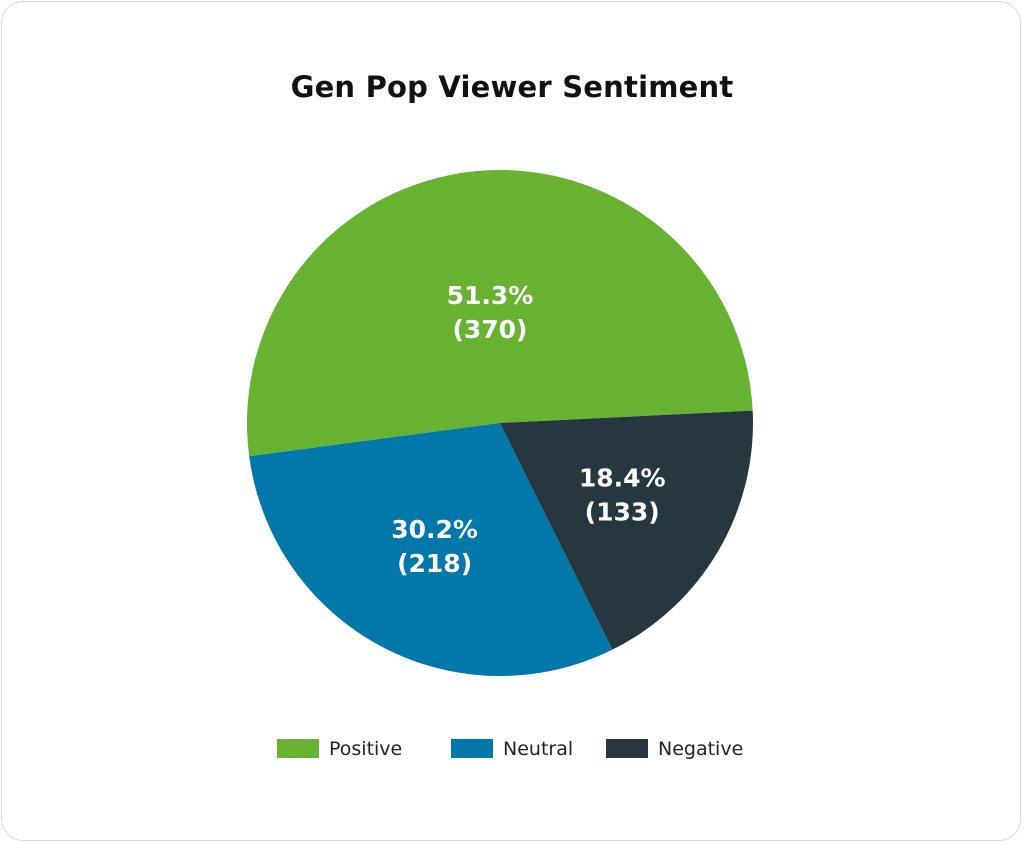  I want to click on slice-percent-label-positive: 51.3%, so click(490, 295).